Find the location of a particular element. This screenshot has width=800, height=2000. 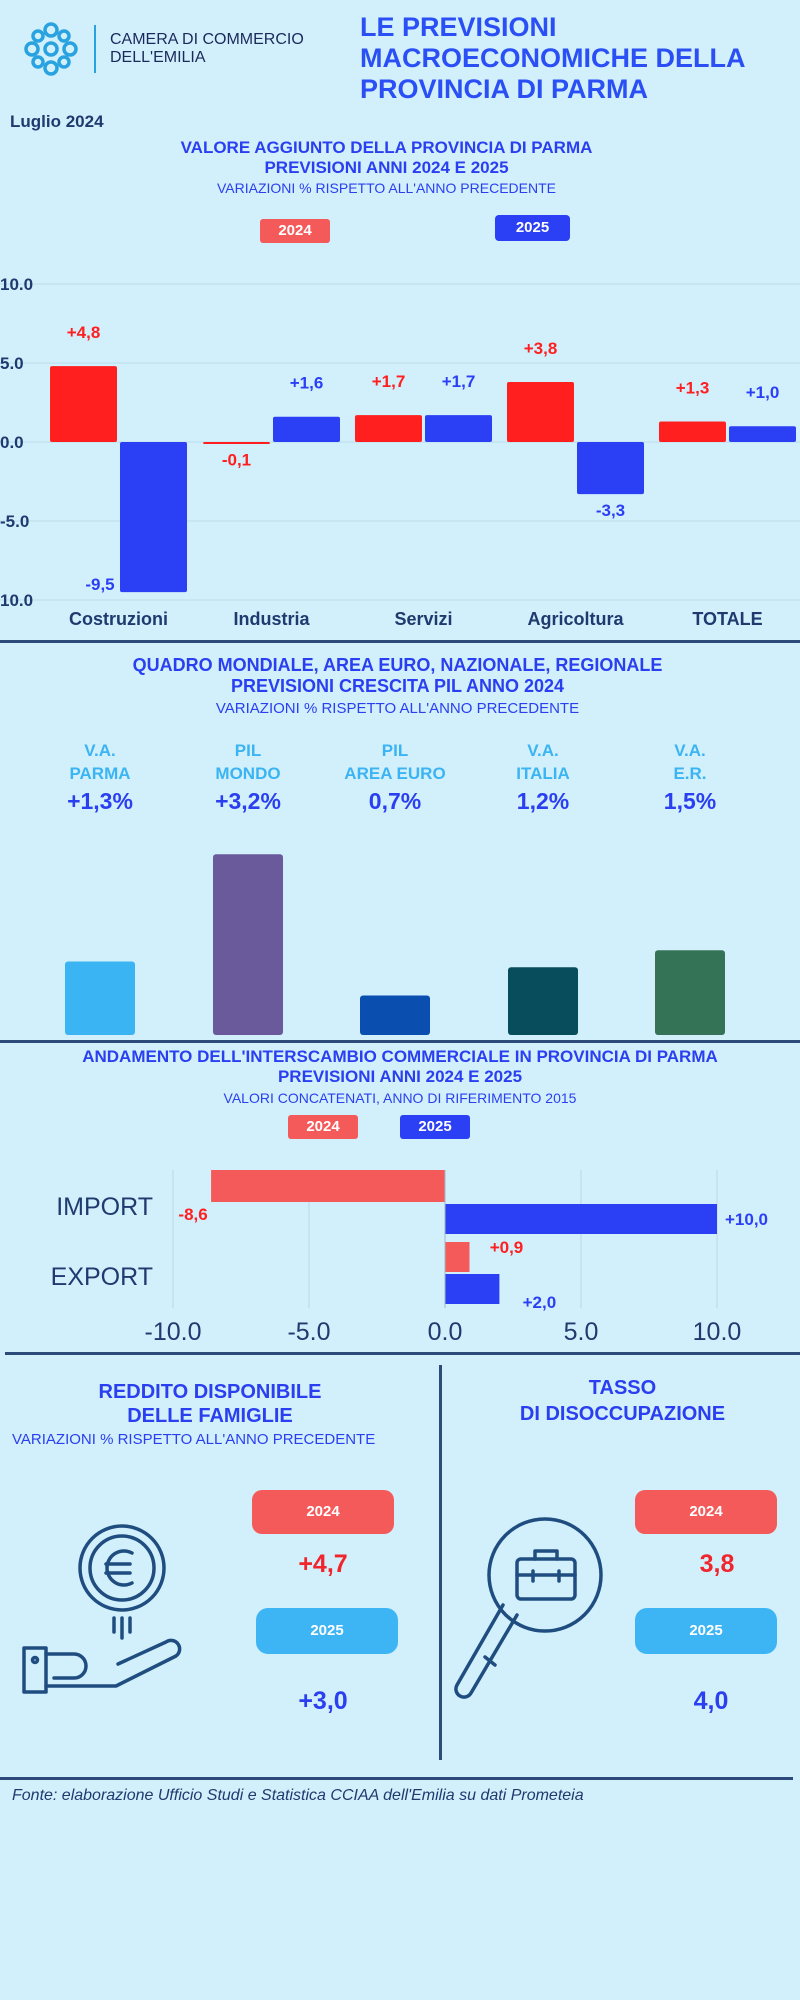

data-label: -8,6 is located at coordinates (192, 1214).